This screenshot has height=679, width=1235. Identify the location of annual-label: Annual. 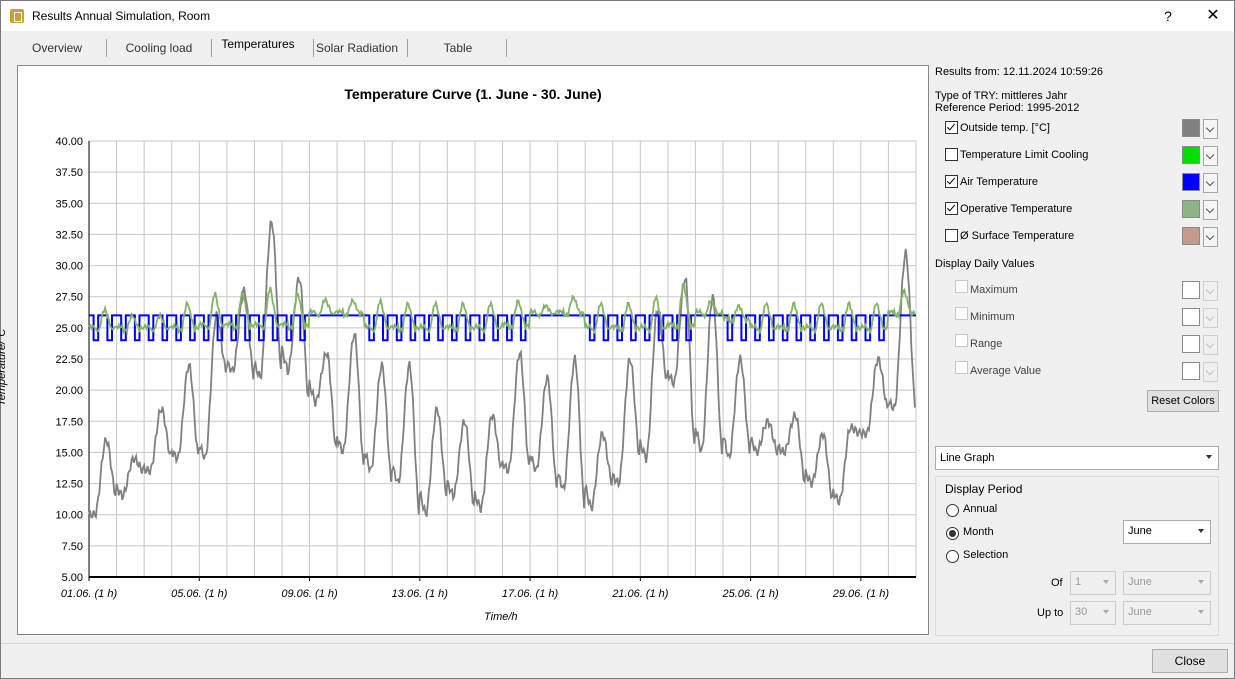
(980, 509).